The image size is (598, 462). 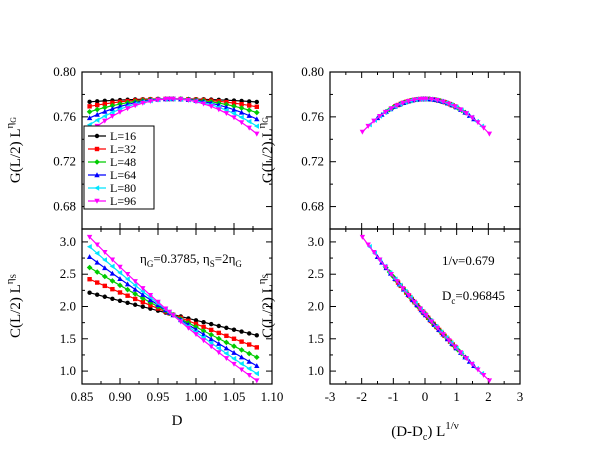 What do you see at coordinates (191, 260) in the screenshot?
I see `annotation-eta: ηG=0.3785, ηS=2ηG` at bounding box center [191, 260].